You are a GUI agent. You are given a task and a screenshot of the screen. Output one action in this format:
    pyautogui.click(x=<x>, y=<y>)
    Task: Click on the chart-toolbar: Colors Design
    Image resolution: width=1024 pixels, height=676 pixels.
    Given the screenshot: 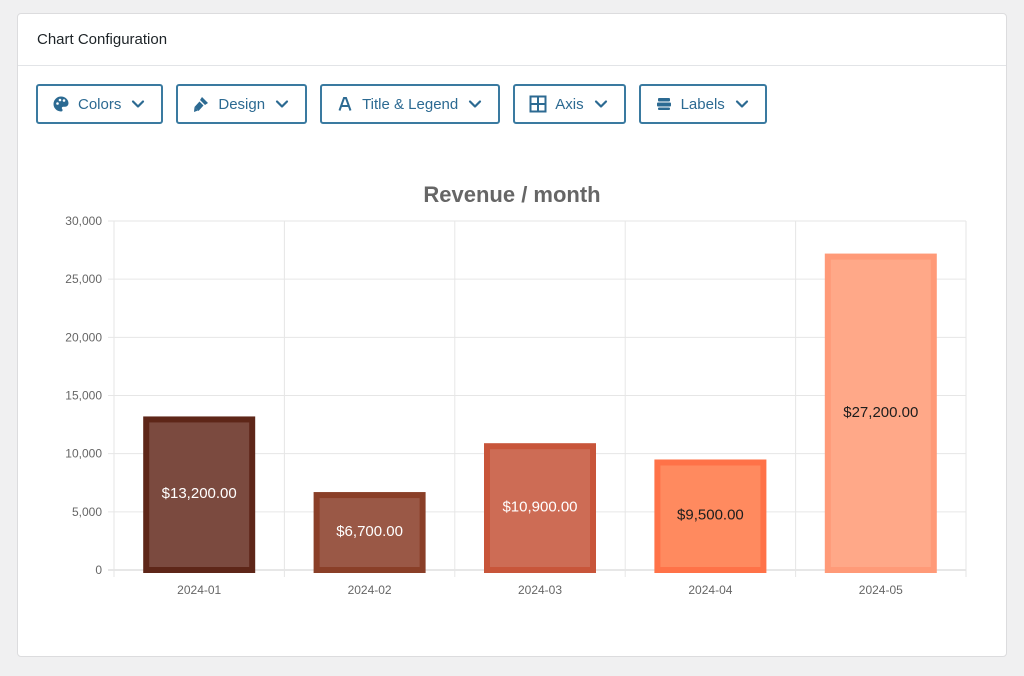 What is the action you would take?
    pyautogui.click(x=401, y=104)
    